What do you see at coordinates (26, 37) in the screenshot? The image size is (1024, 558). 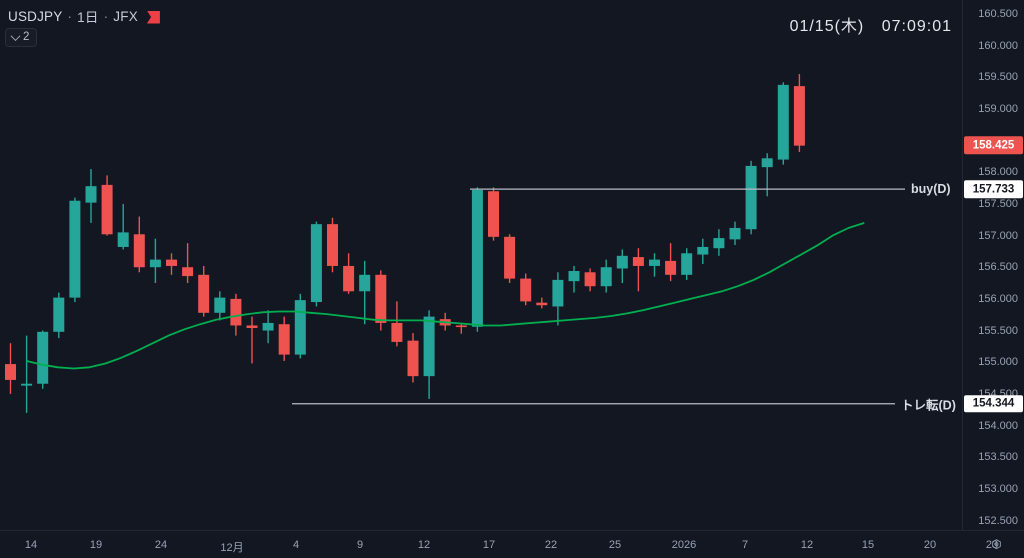 I see `timeframe-count-label: 2` at bounding box center [26, 37].